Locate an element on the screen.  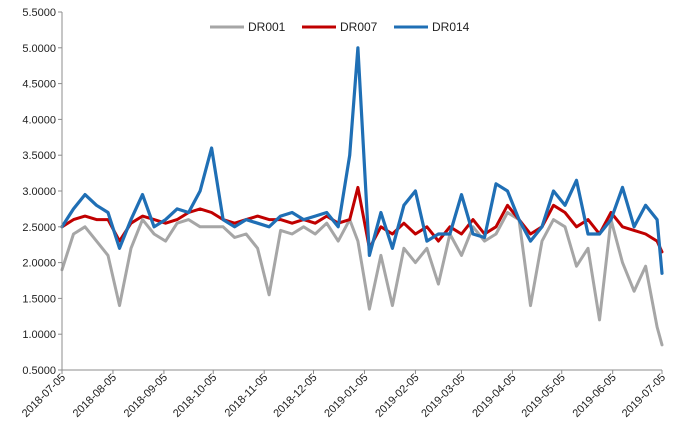
x-tick-label: 2019-07-05 is located at coordinates (644, 396).